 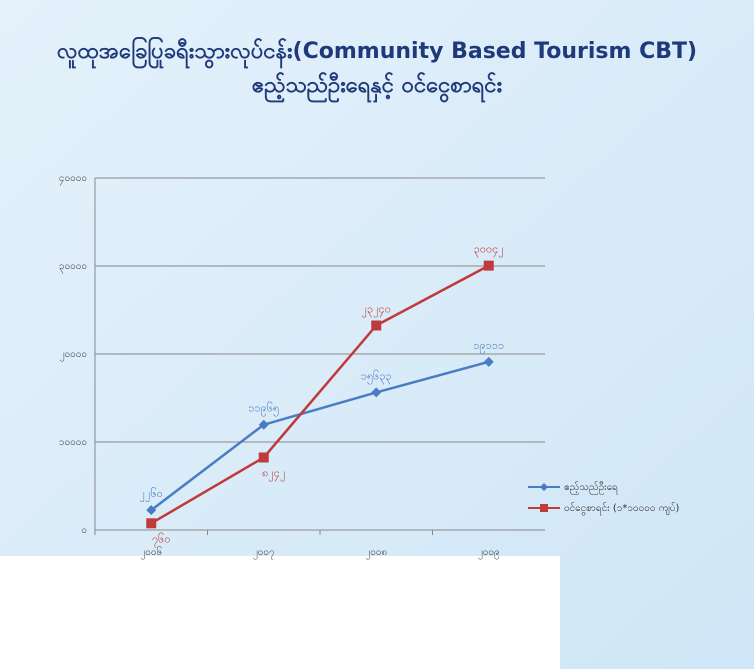 What do you see at coordinates (73, 267) in the screenshot?
I see `y-tick-label: ၃၀၀၀၀` at bounding box center [73, 267].